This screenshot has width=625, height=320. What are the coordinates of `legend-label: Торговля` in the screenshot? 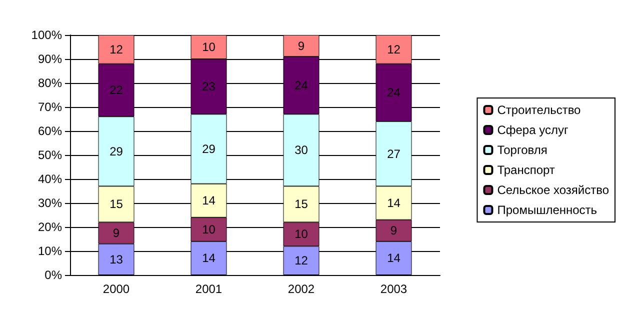 It's located at (522, 150).